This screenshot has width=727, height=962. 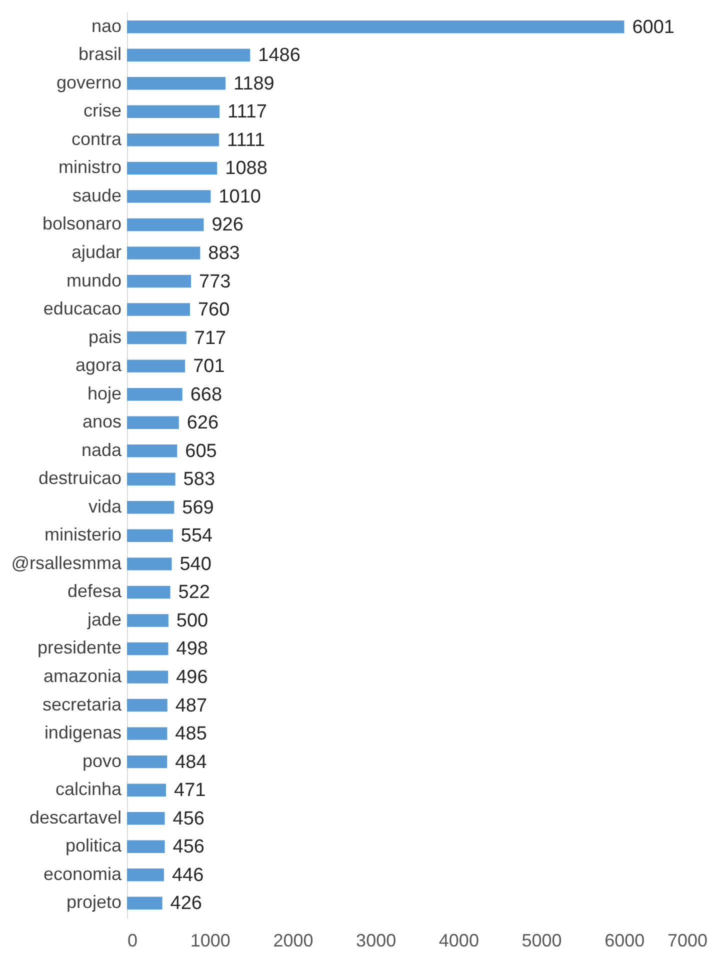 I want to click on y-tick-label: jade, so click(x=104, y=619).